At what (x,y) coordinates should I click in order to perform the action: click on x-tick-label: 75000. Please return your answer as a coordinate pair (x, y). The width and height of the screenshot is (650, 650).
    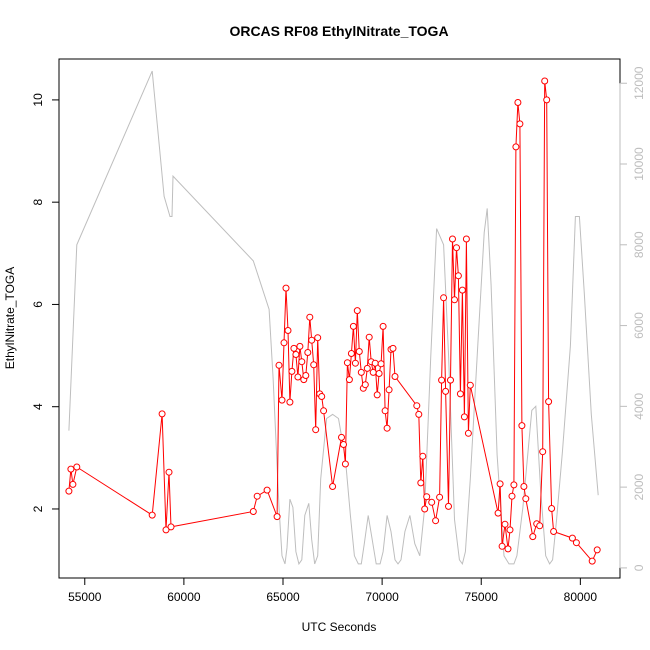
    Looking at the image, I should click on (482, 597).